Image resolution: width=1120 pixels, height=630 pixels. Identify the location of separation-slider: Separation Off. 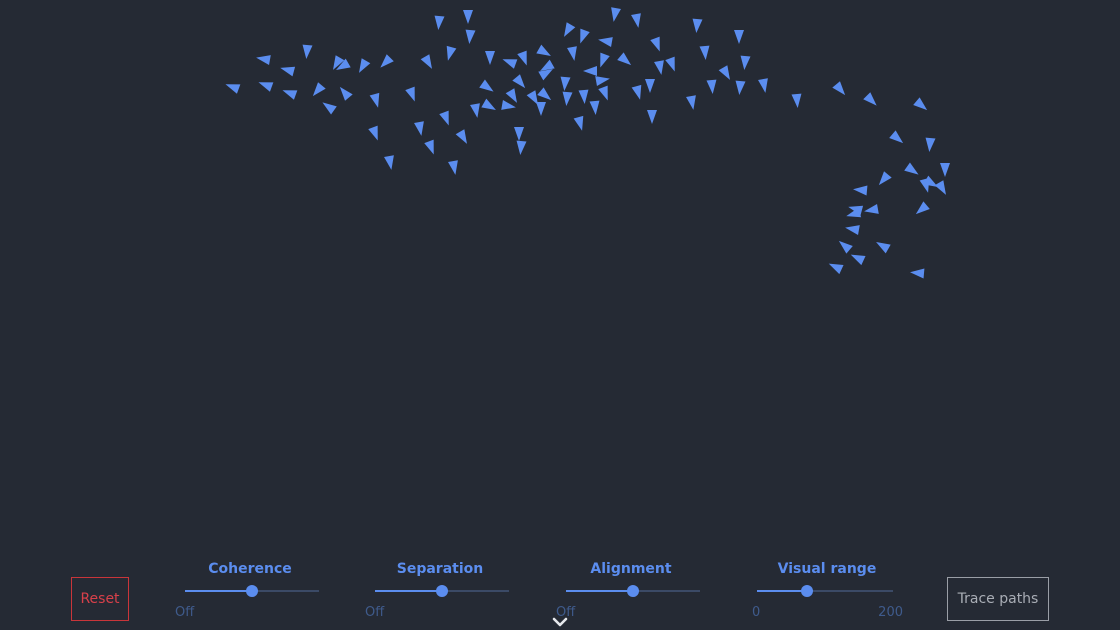
(440, 595).